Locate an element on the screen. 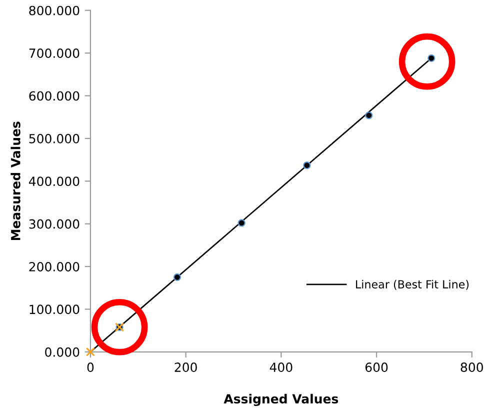 The image size is (489, 414). y-tick-label: 400.000 is located at coordinates (54, 181).